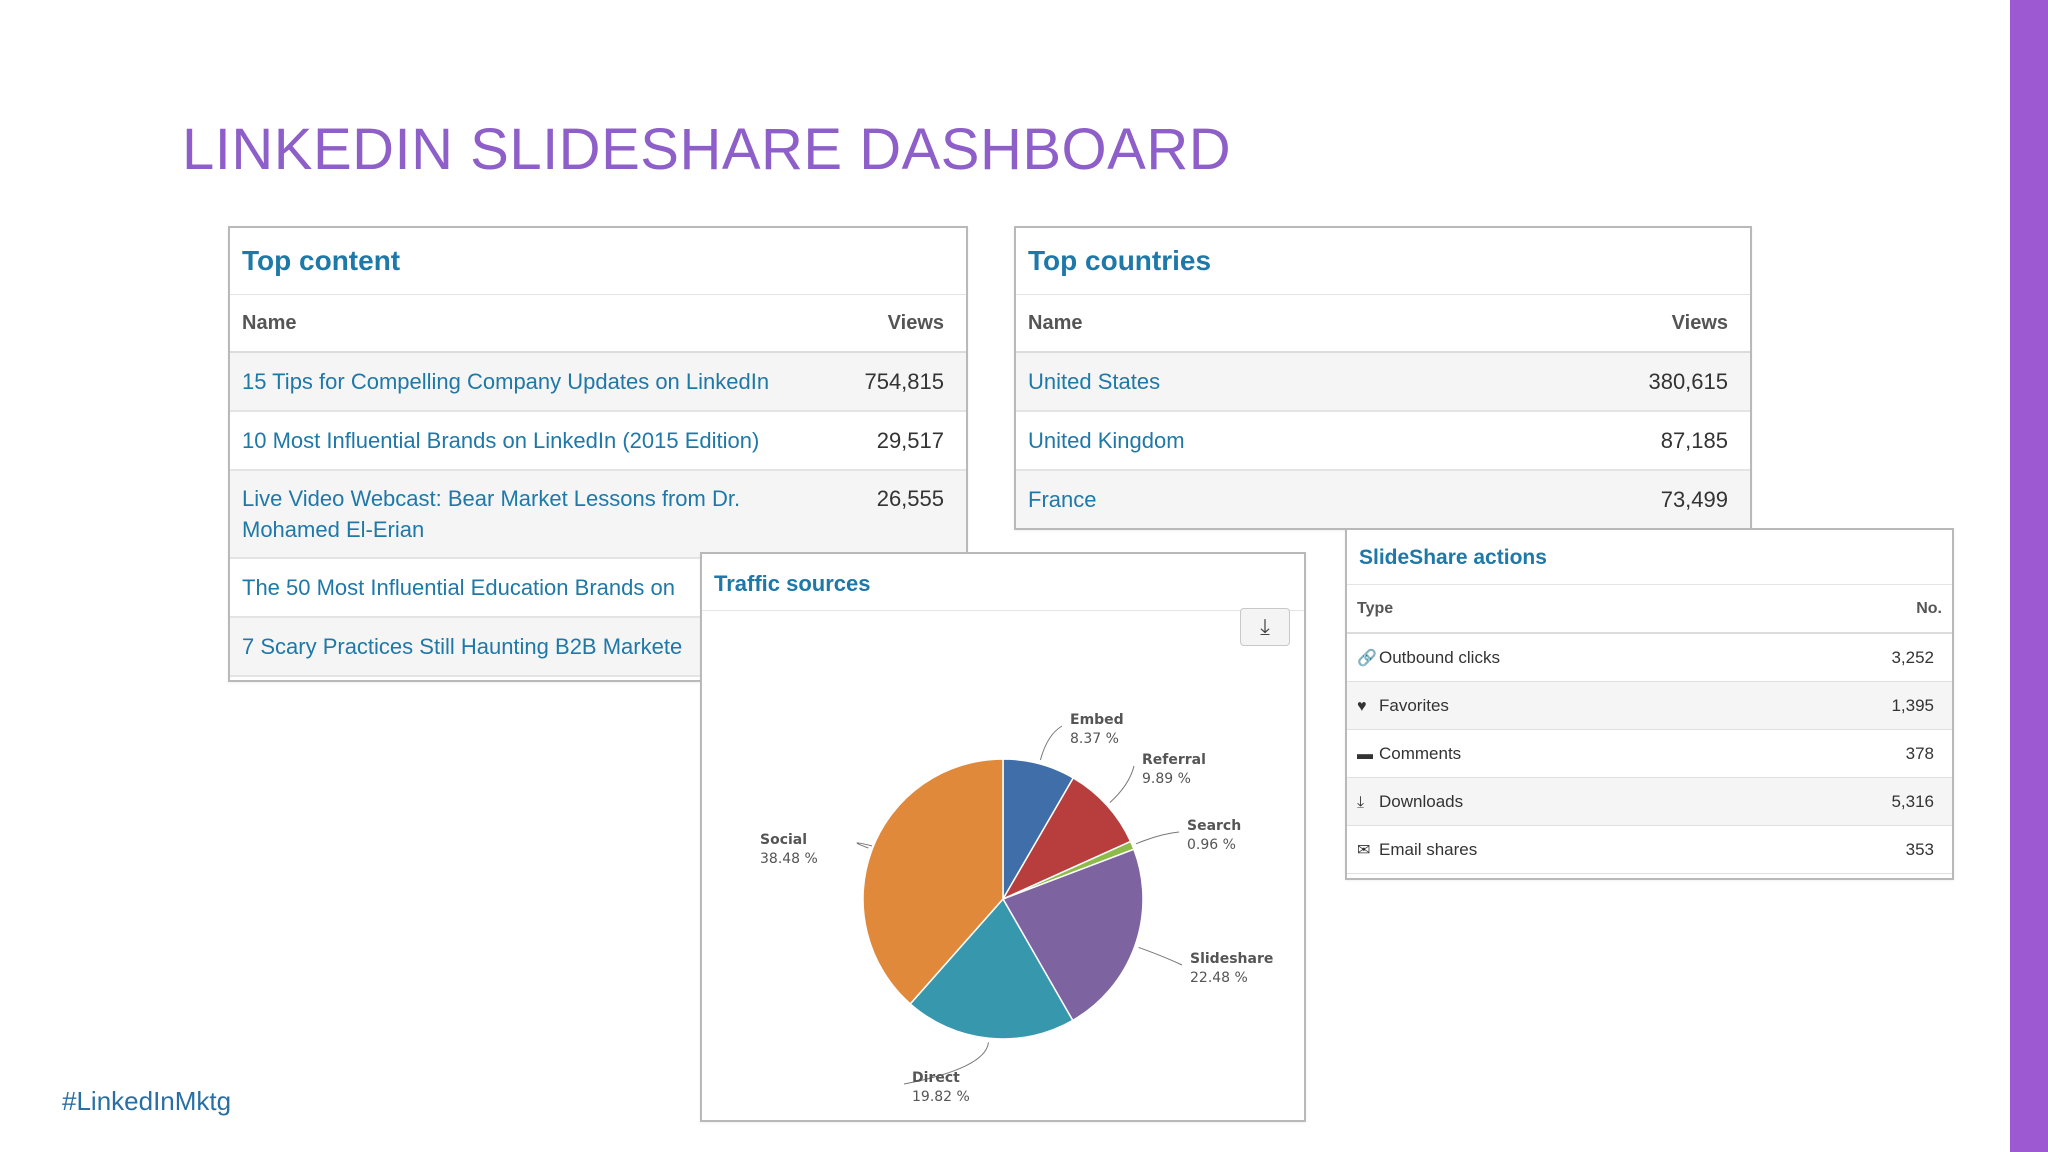 This screenshot has height=1152, width=2048. Describe the element at coordinates (1166, 779) in the screenshot. I see `pie-label-value: 9.89 %` at that location.